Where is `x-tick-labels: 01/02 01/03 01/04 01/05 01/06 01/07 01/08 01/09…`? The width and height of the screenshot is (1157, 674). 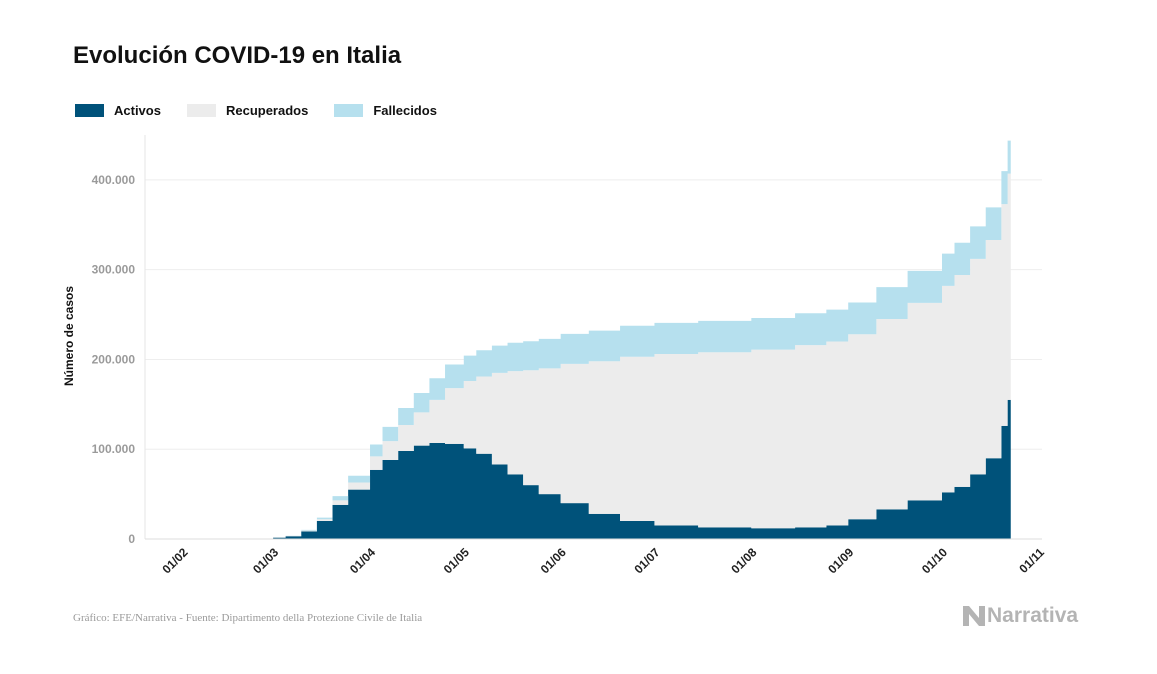 x-tick-labels: 01/02 01/03 01/04 01/05 01/06 01/07 01/08 01/09… is located at coordinates (603, 560).